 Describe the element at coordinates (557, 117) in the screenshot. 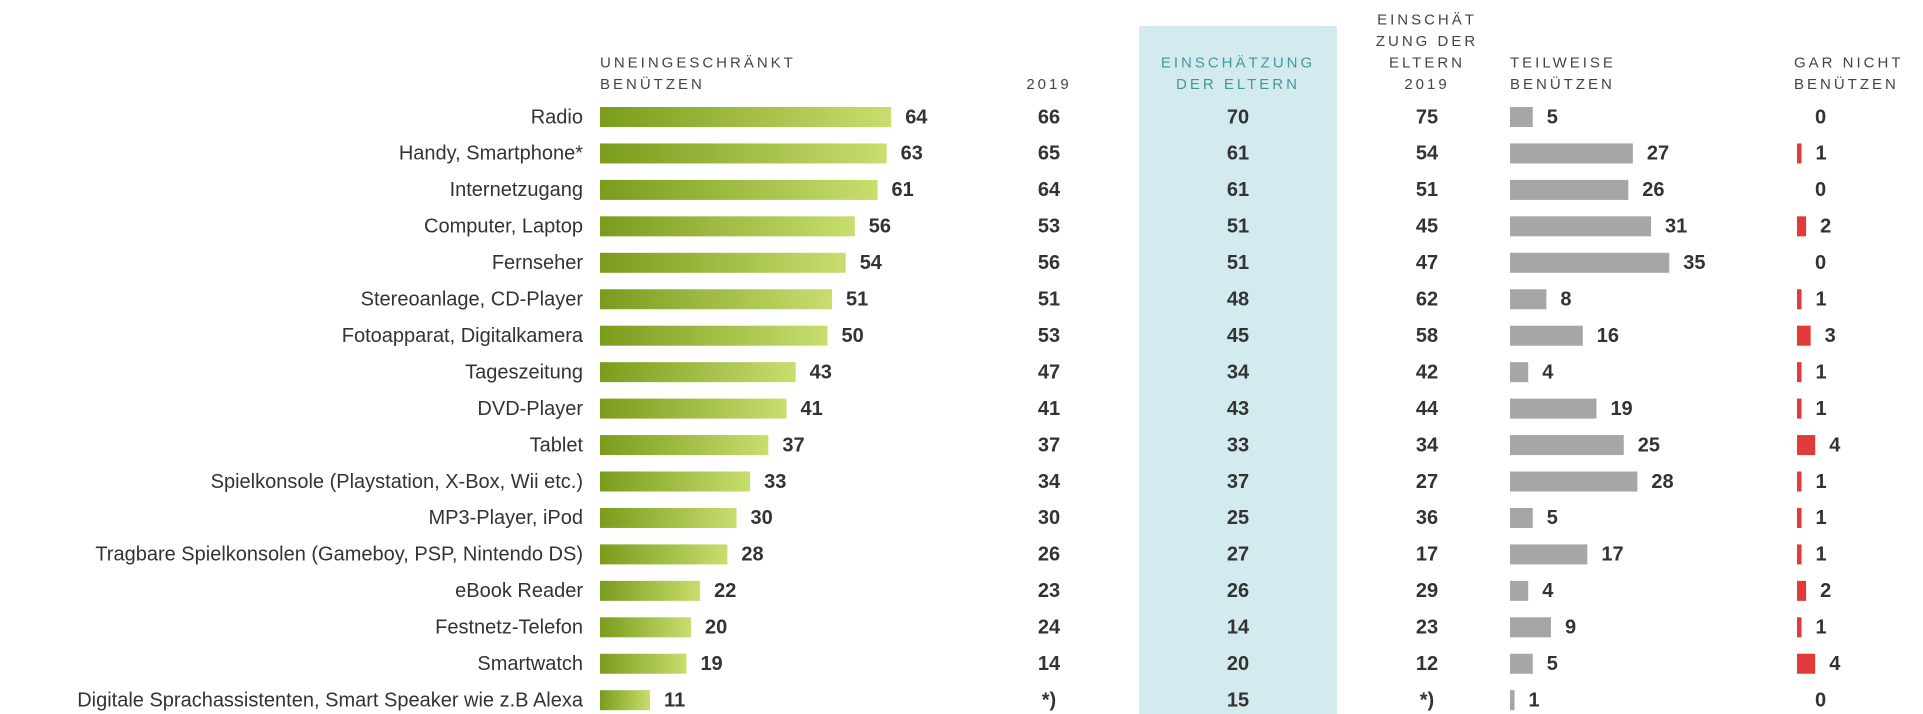

I see `row-label: Radio` at that location.